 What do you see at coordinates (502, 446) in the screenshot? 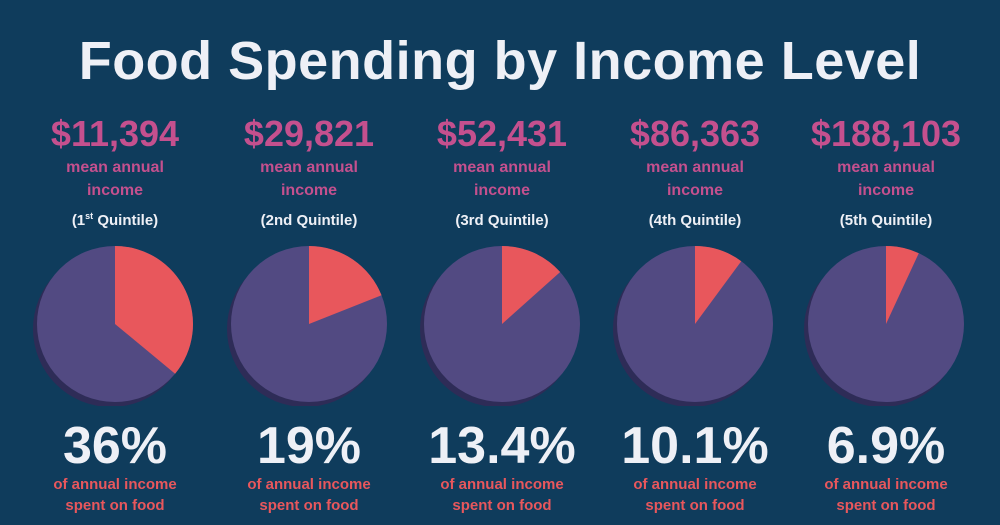
I see `food-percent: 13.4%` at bounding box center [502, 446].